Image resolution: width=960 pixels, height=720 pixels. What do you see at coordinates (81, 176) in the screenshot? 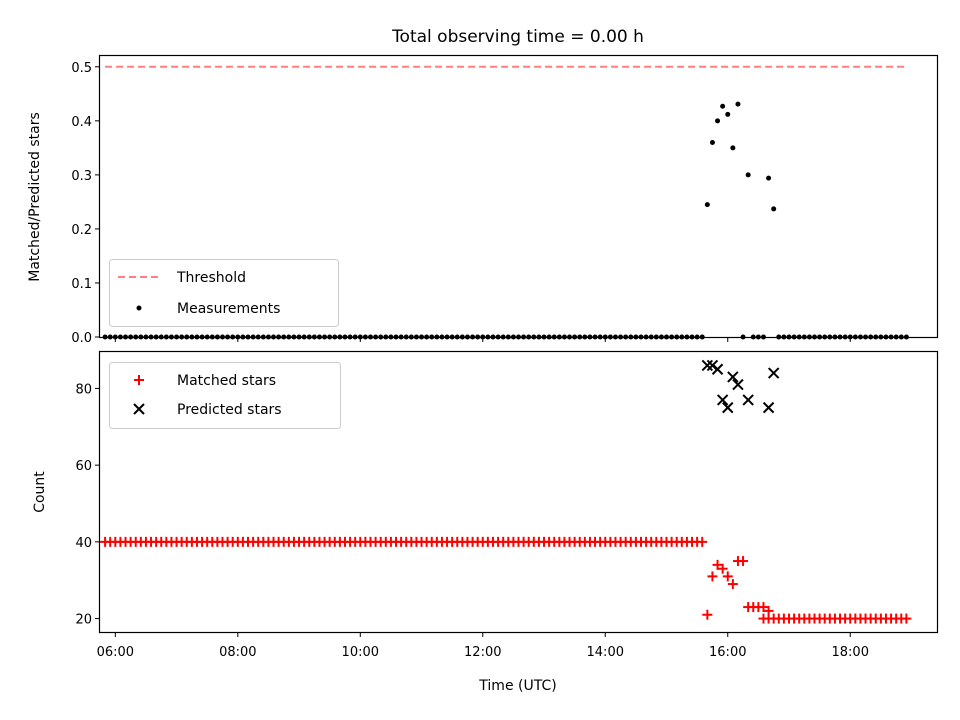
I see `y-tick-label: 0.3` at bounding box center [81, 176].